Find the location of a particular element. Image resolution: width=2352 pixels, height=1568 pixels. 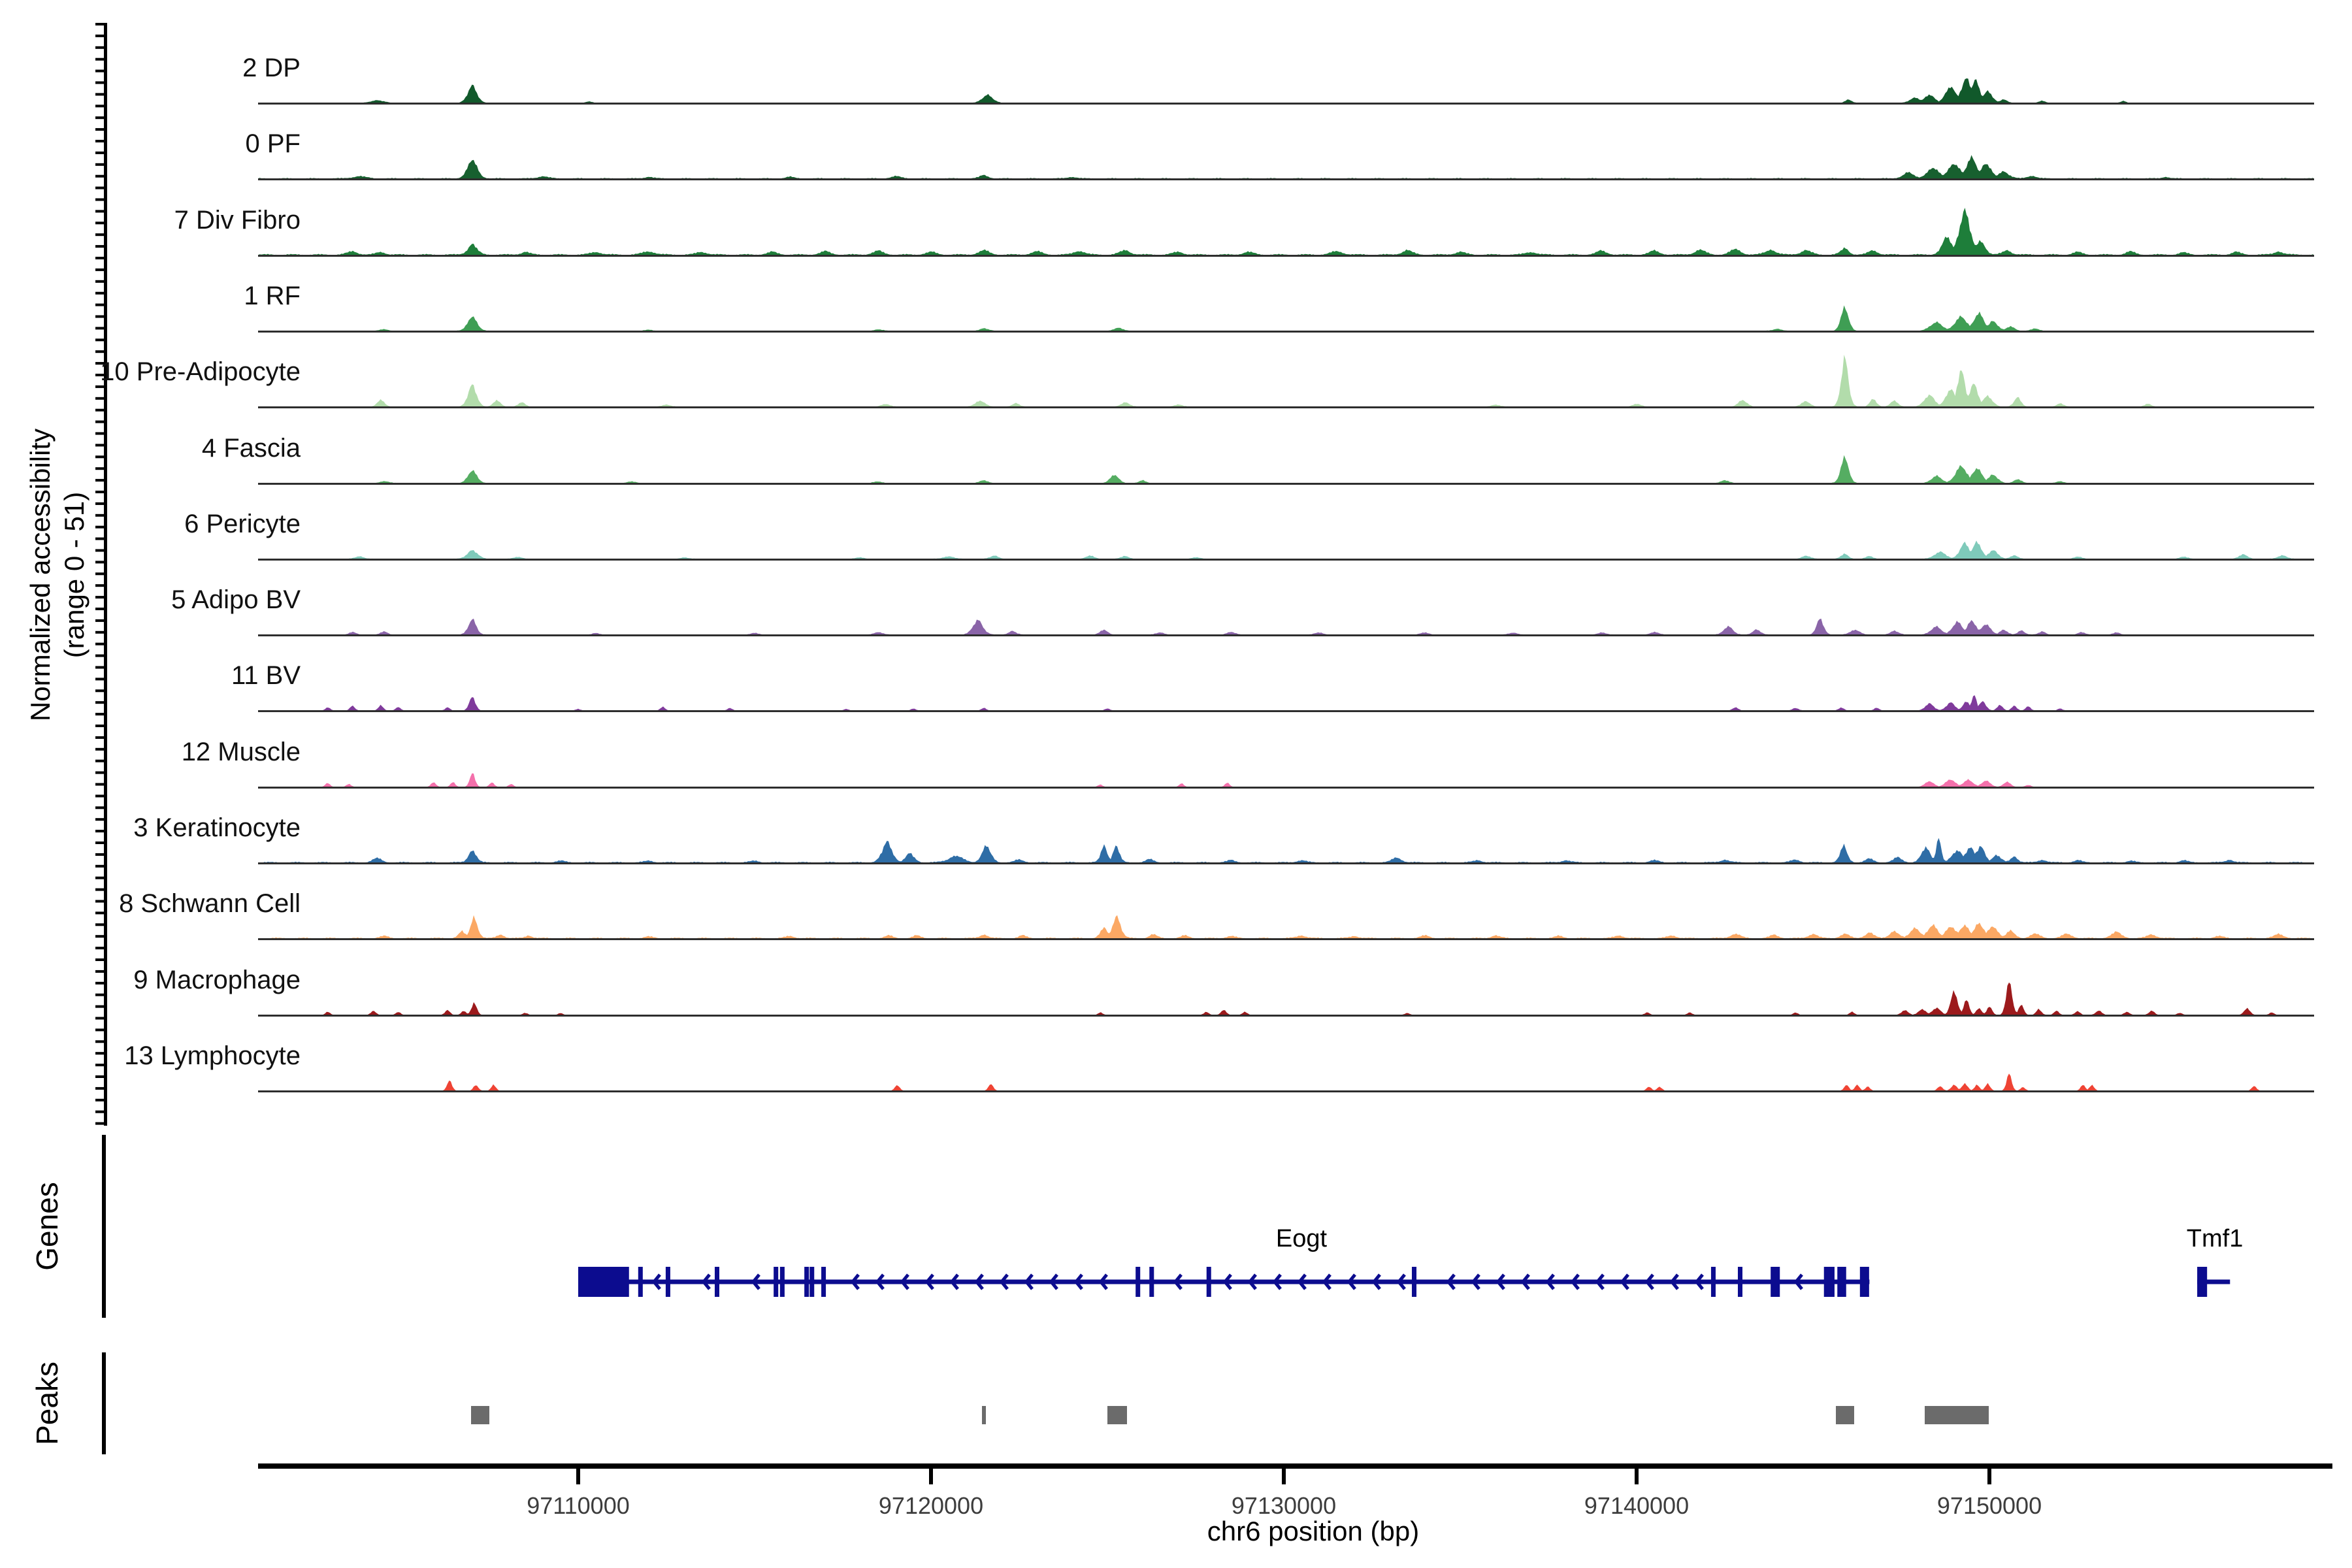

peaks-axis-bracket is located at coordinates (104, 1403).